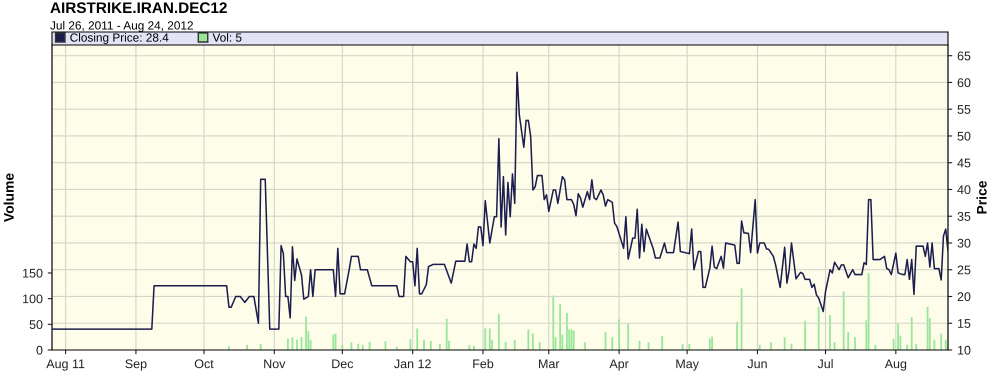 The image size is (1000, 381). Describe the element at coordinates (964, 83) in the screenshot. I see `y2-tick-label: 60` at that location.